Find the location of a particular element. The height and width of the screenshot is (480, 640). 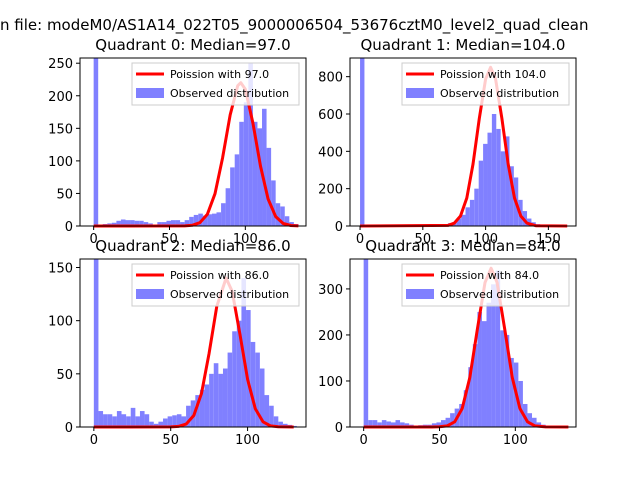

y-tick-label: 300 is located at coordinates (330, 290).